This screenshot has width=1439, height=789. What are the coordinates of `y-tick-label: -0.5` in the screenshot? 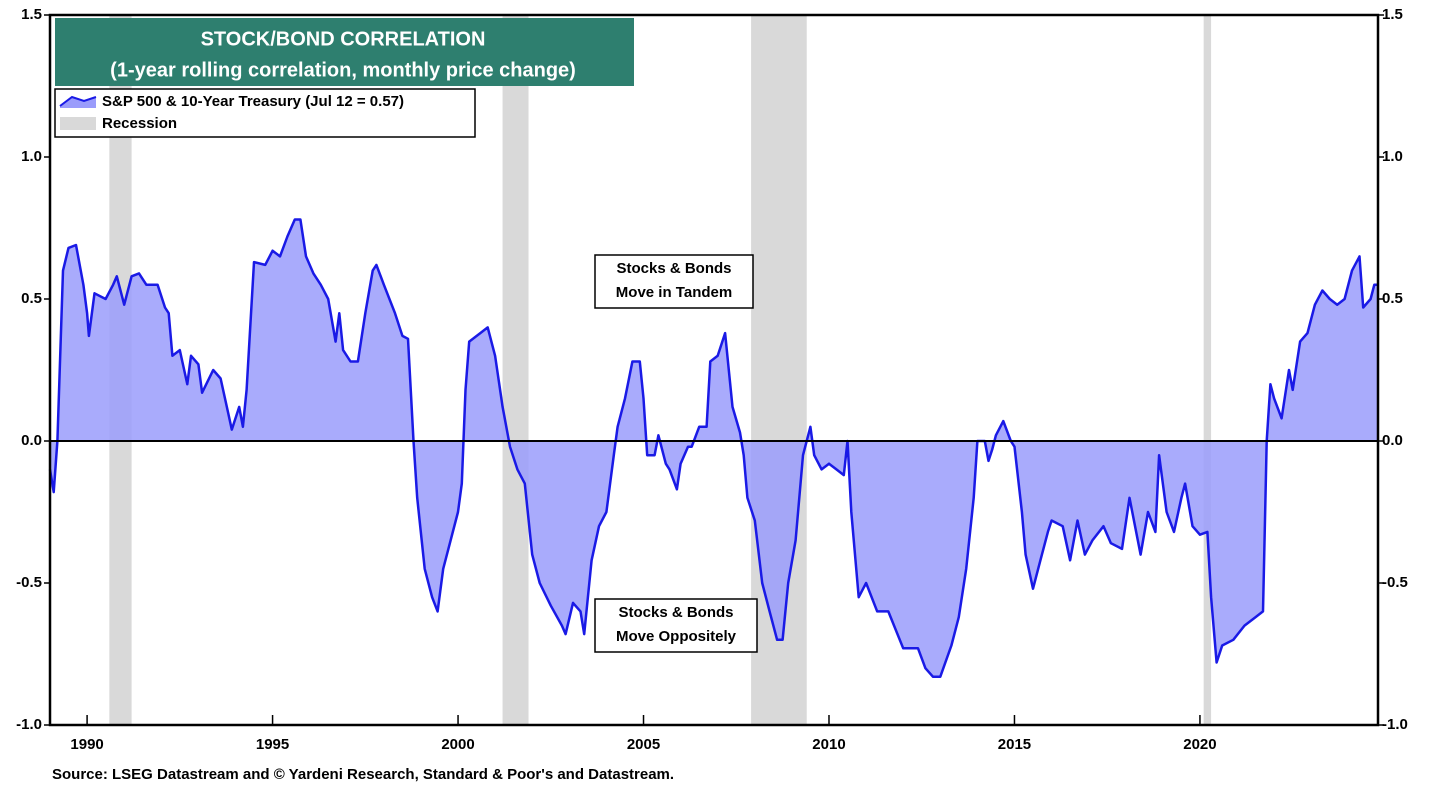 It's located at (29, 582).